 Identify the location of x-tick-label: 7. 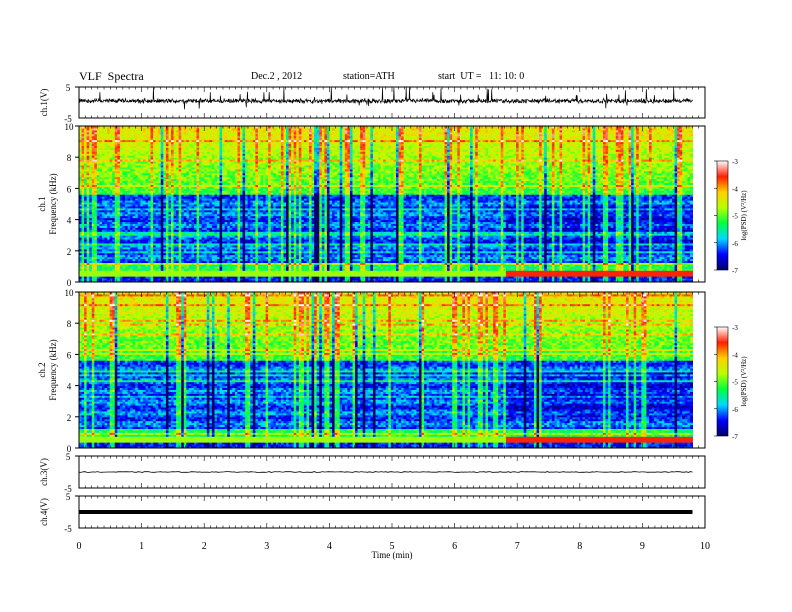
(517, 546).